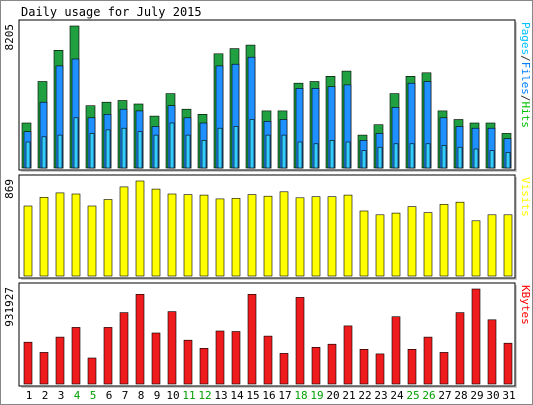 This screenshot has width=533, height=405. What do you see at coordinates (316, 395) in the screenshot?
I see `x-tick-label-19: 19` at bounding box center [316, 395].